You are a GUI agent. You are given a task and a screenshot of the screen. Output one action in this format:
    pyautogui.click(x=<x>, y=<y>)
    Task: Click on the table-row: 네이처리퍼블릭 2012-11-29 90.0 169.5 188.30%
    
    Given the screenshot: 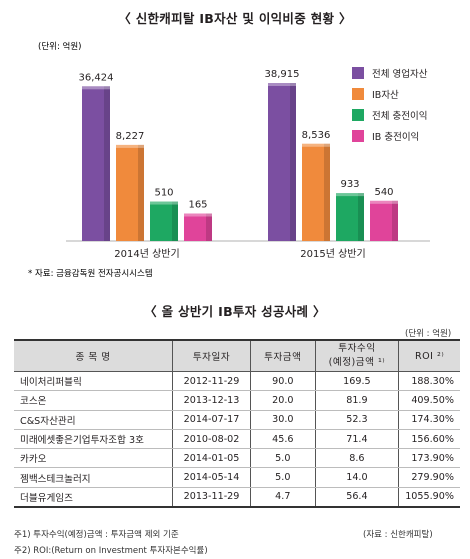 What is the action you would take?
    pyautogui.click(x=237, y=381)
    